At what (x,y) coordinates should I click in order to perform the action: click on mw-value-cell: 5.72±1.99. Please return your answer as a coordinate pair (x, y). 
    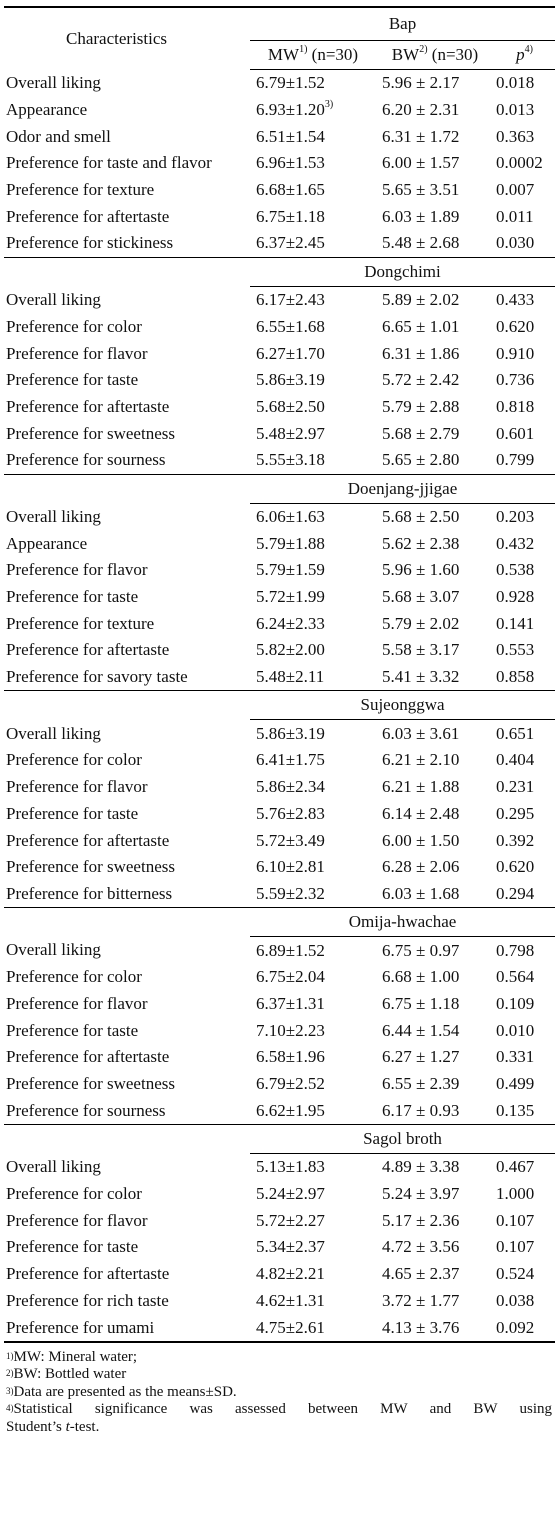
    Looking at the image, I should click on (290, 597).